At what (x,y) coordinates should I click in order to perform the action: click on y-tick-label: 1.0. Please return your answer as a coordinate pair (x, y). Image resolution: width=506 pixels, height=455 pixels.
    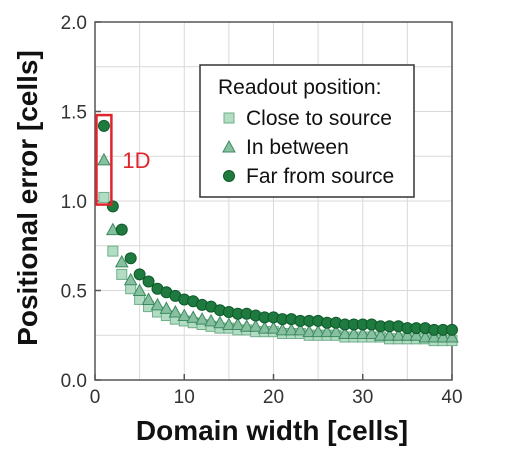
    Looking at the image, I should click on (74, 202).